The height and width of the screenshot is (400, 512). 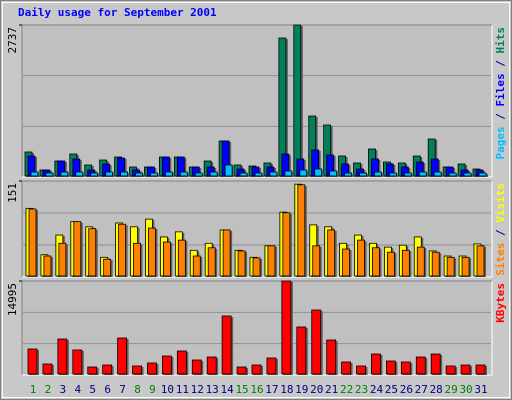 What do you see at coordinates (256, 389) in the screenshot?
I see `x-tick-label: 16` at bounding box center [256, 389].